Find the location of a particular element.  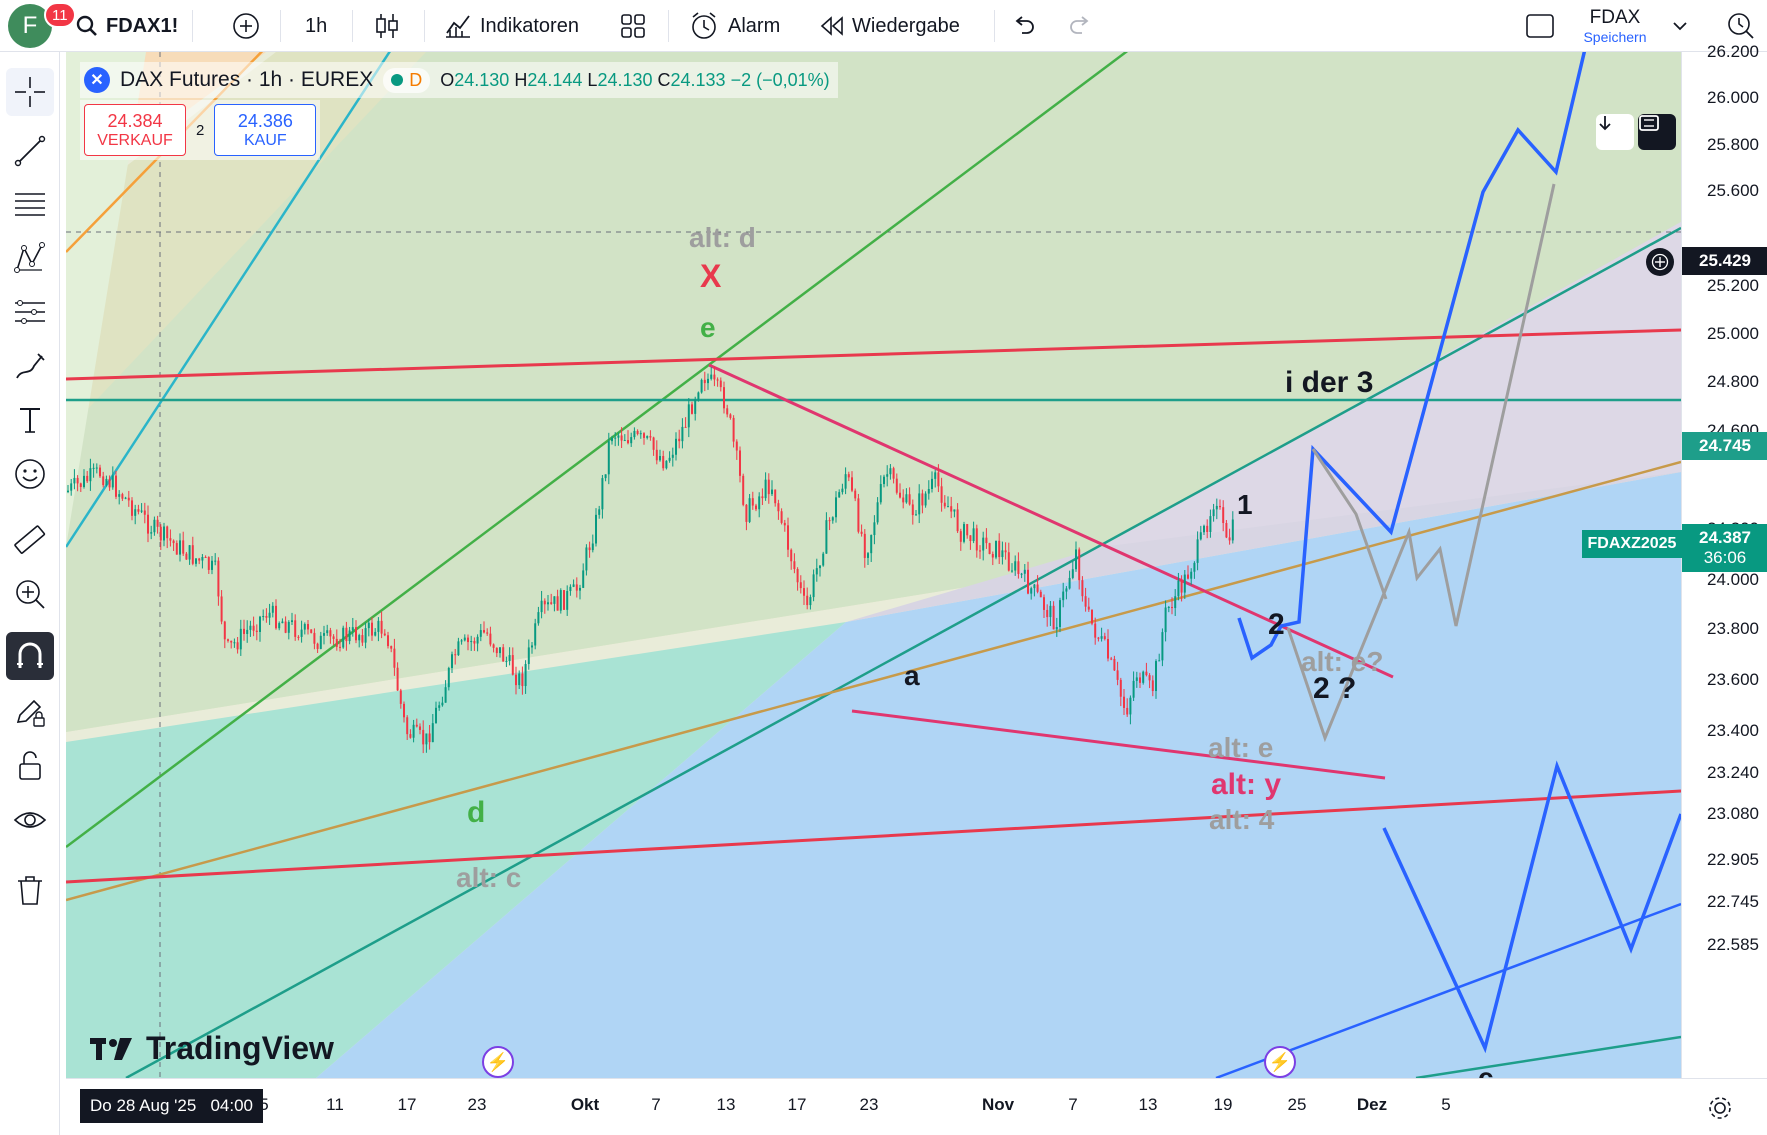

pattern-icon is located at coordinates (29, 257).